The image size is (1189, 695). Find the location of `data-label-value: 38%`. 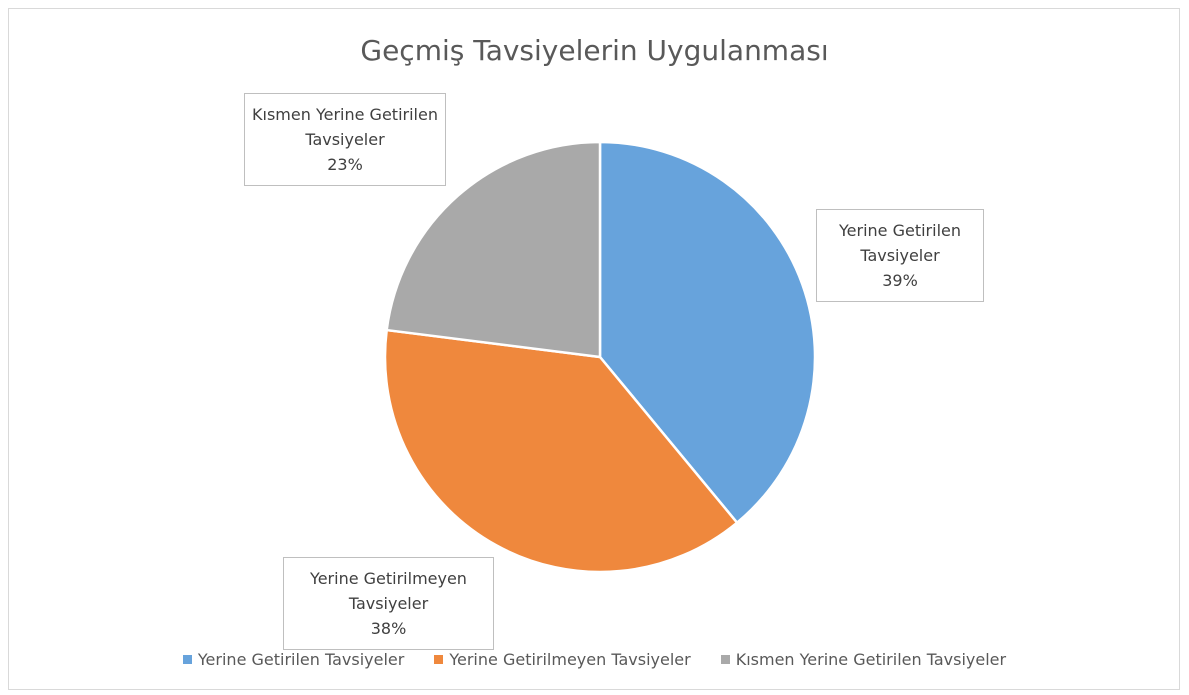

data-label-value: 38% is located at coordinates (388, 628).